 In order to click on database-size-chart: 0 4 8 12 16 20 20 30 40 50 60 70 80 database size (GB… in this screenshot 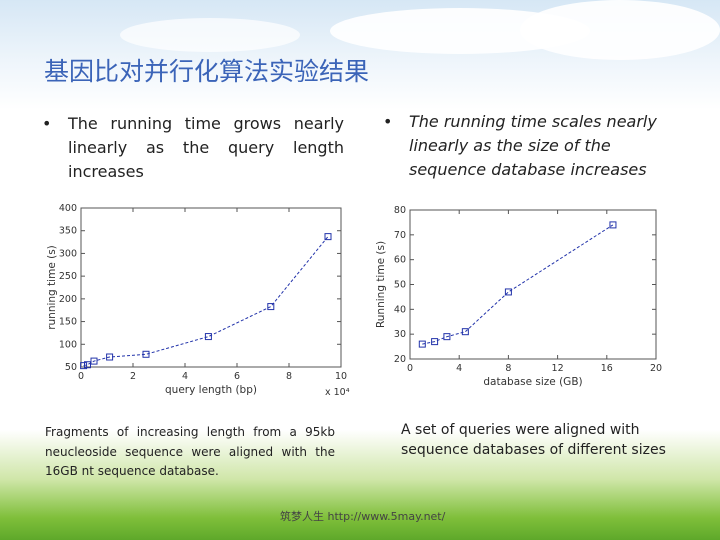, I will do `click(518, 296)`.